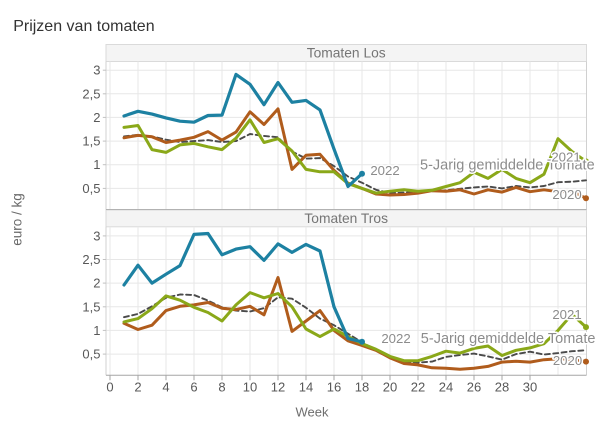 Image resolution: width=600 pixels, height=439 pixels. I want to click on svg-text: 6, so click(193, 387).